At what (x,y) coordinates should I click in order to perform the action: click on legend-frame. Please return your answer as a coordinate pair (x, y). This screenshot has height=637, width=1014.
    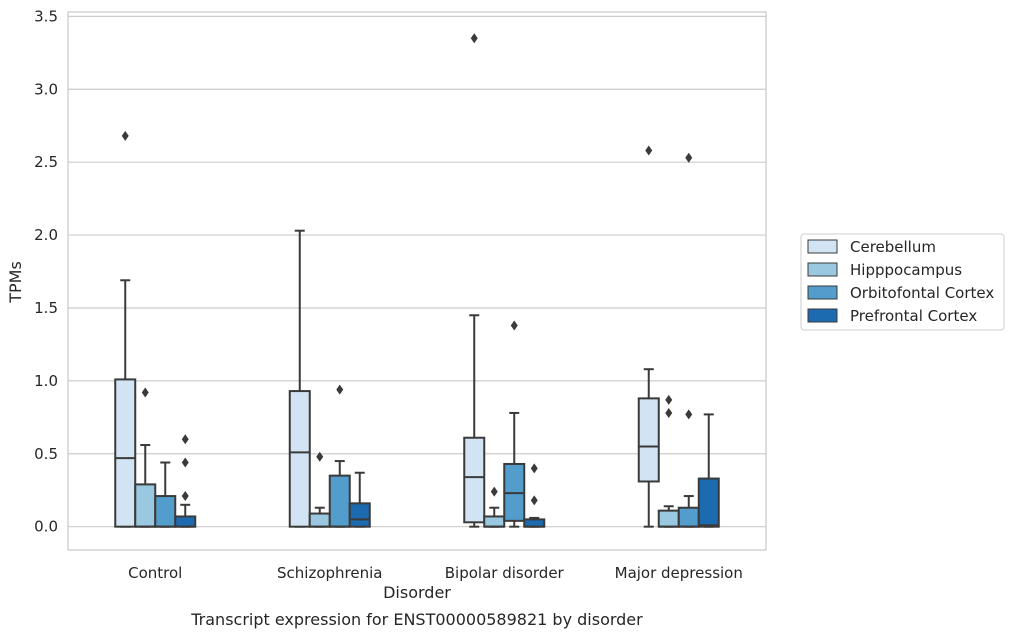
    Looking at the image, I should click on (902, 282).